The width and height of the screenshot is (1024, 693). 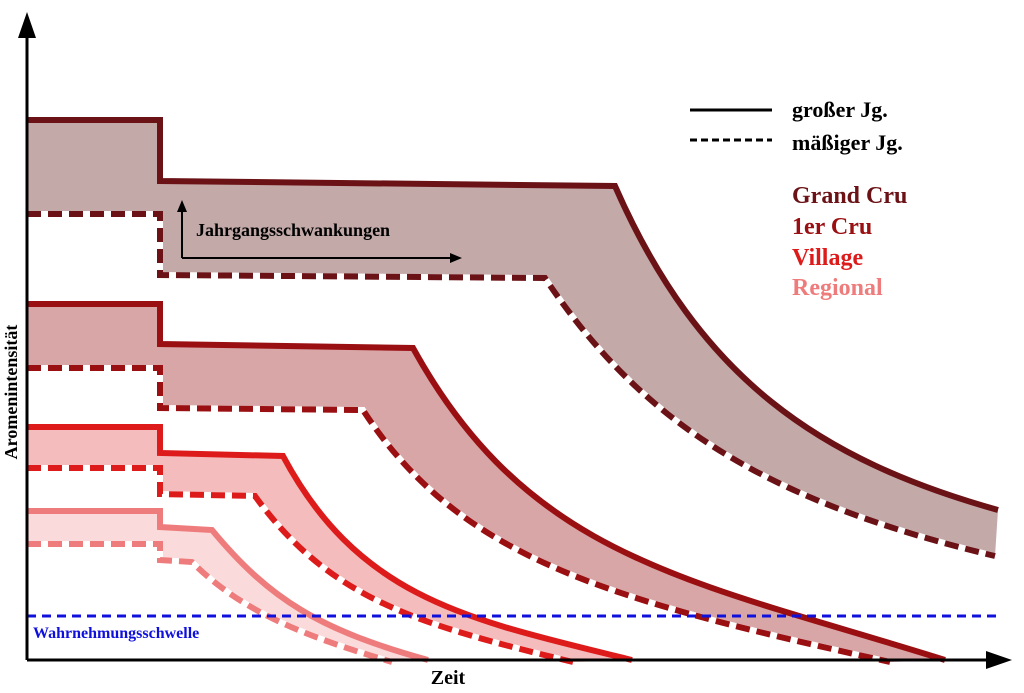 What do you see at coordinates (210, 603) in the screenshot?
I see `curve-average-regional` at bounding box center [210, 603].